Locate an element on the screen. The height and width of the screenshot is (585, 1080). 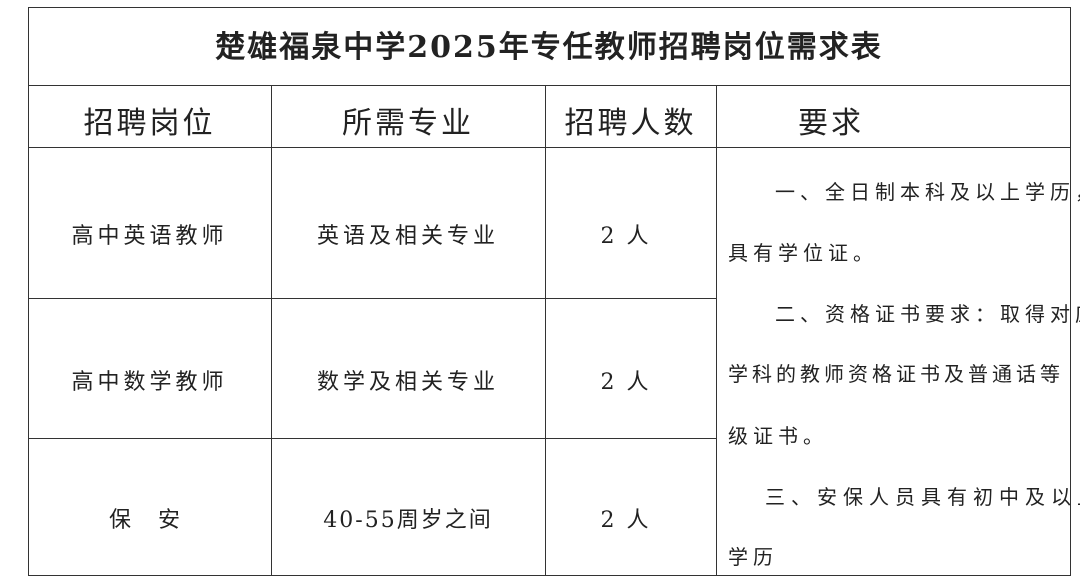
requirement-line-4: 学科的教师资格证书及普通话等 is located at coordinates (896, 374).